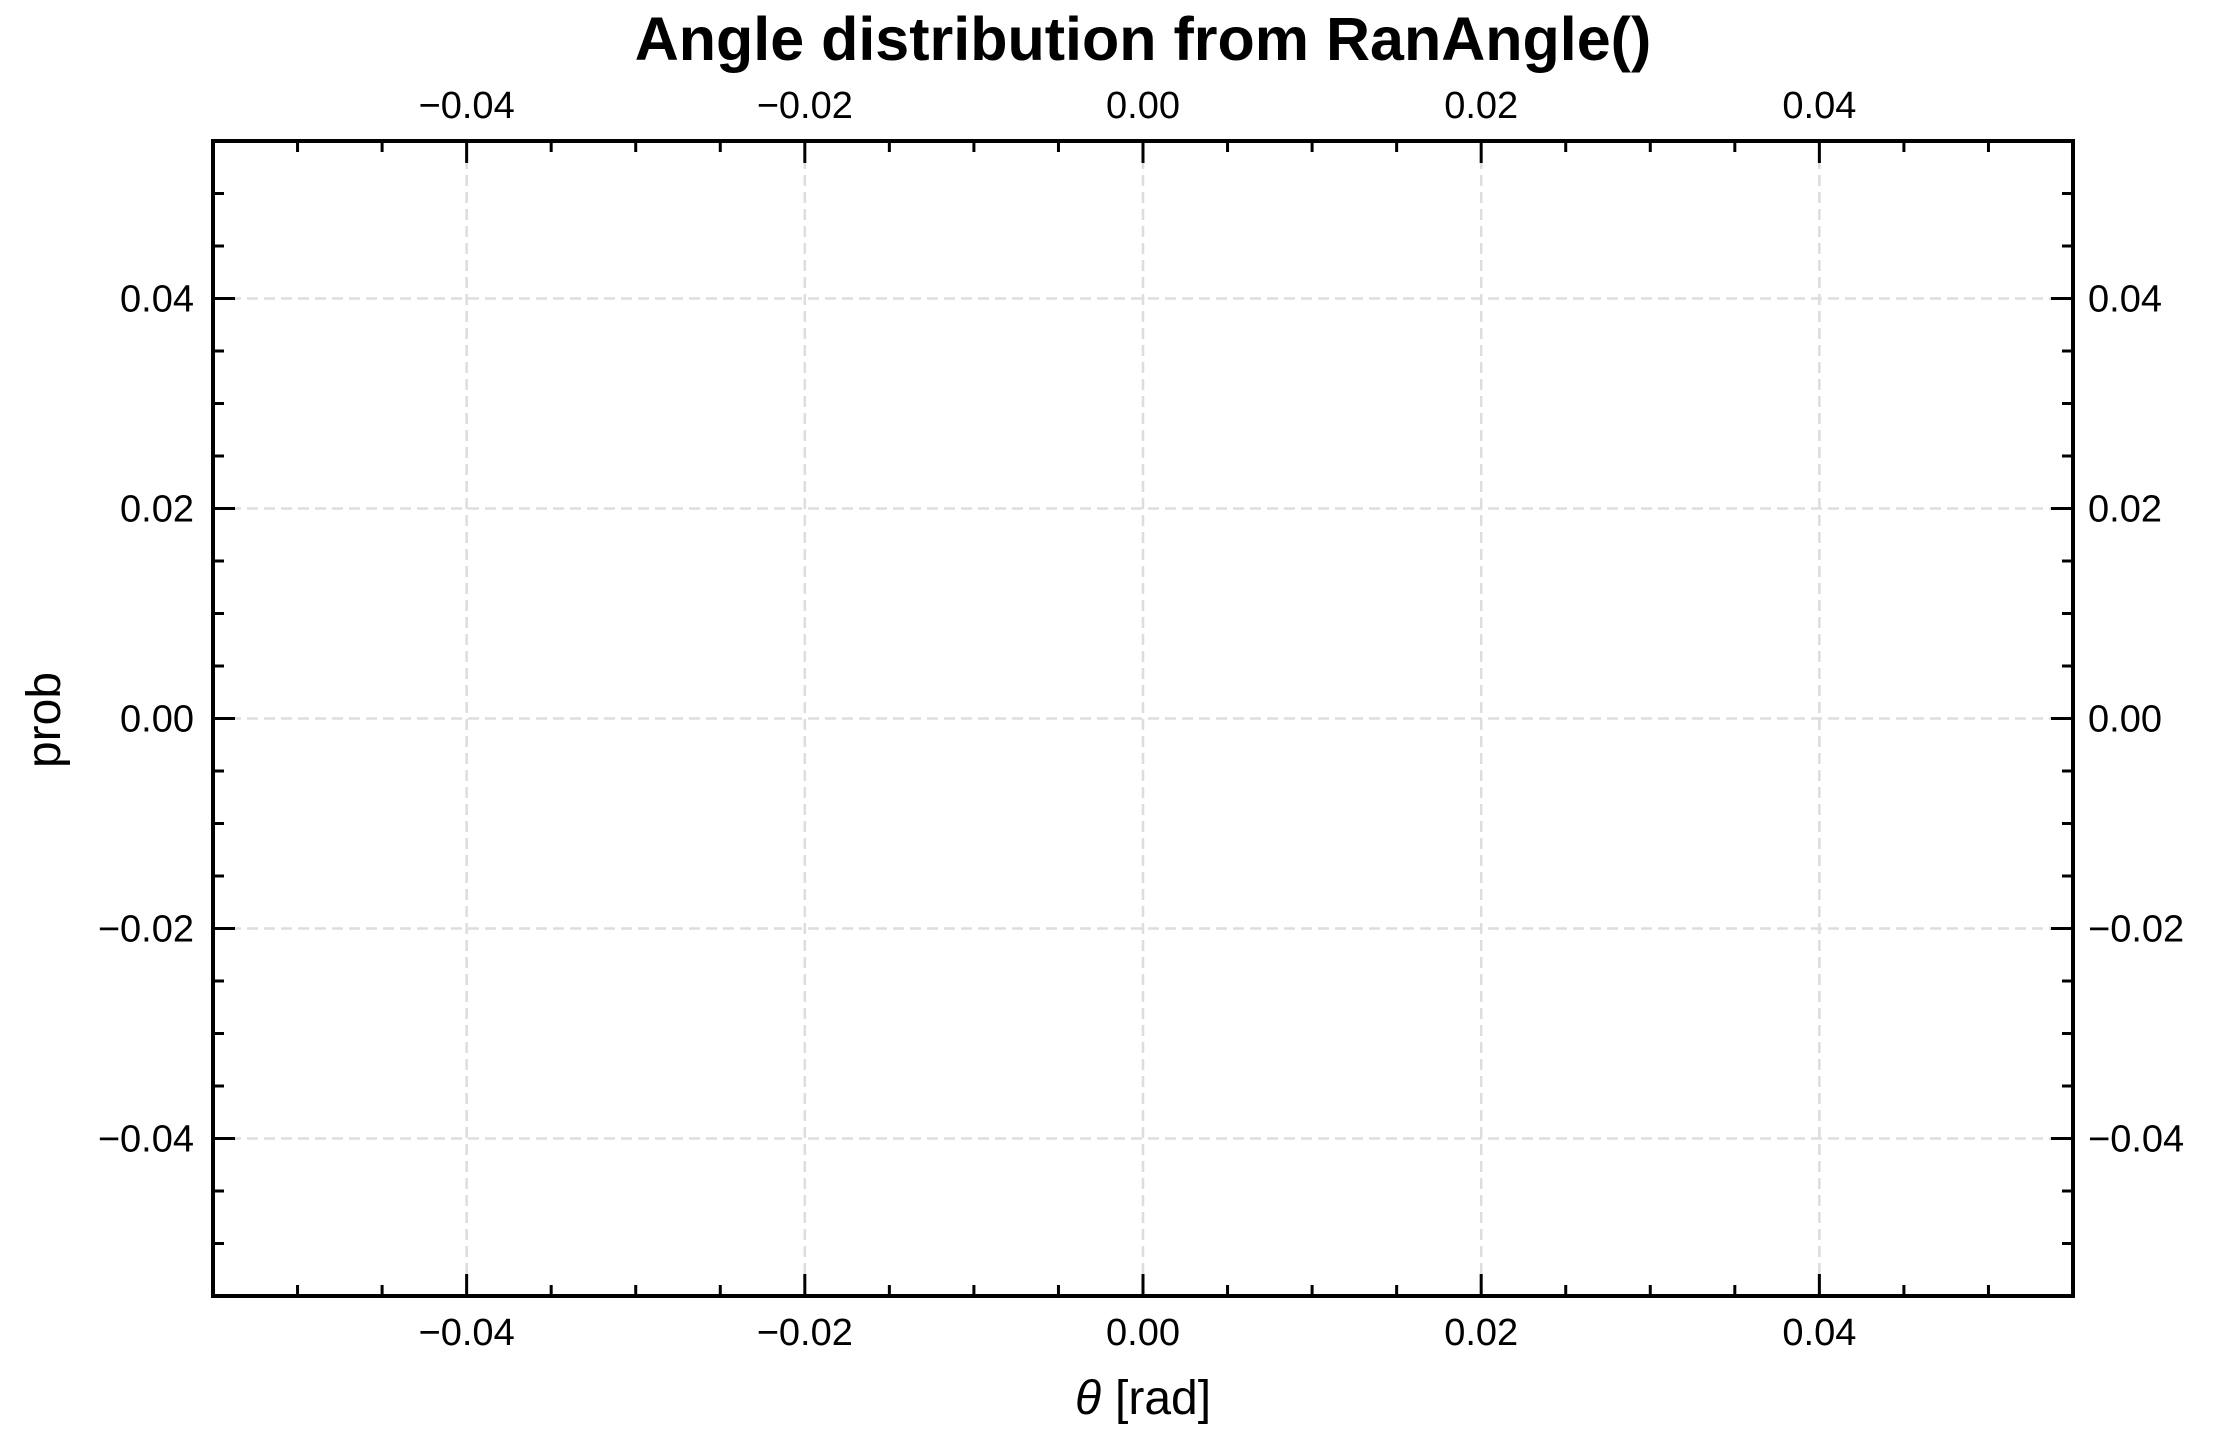 The height and width of the screenshot is (1439, 2217). I want to click on y-tick-label: −0.04, so click(146, 1140).